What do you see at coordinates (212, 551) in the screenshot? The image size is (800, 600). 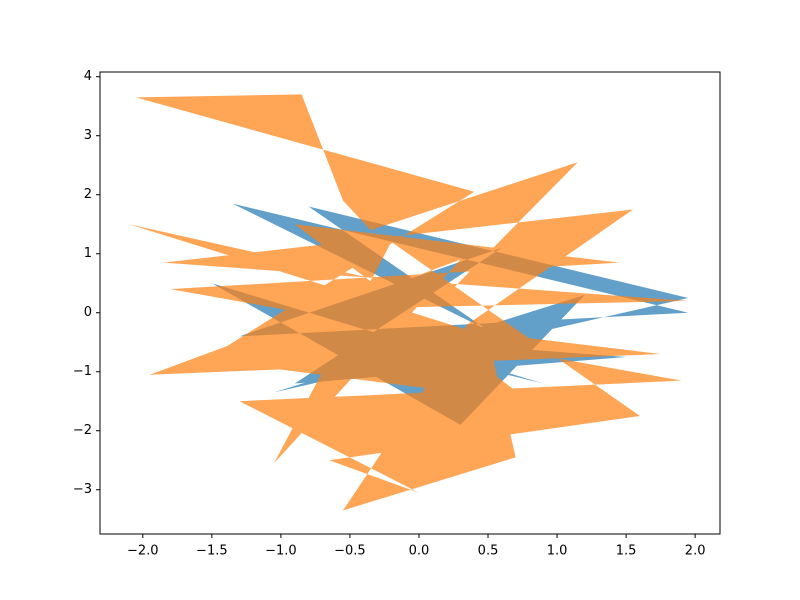 I see `x-tick-label: −1.5` at bounding box center [212, 551].